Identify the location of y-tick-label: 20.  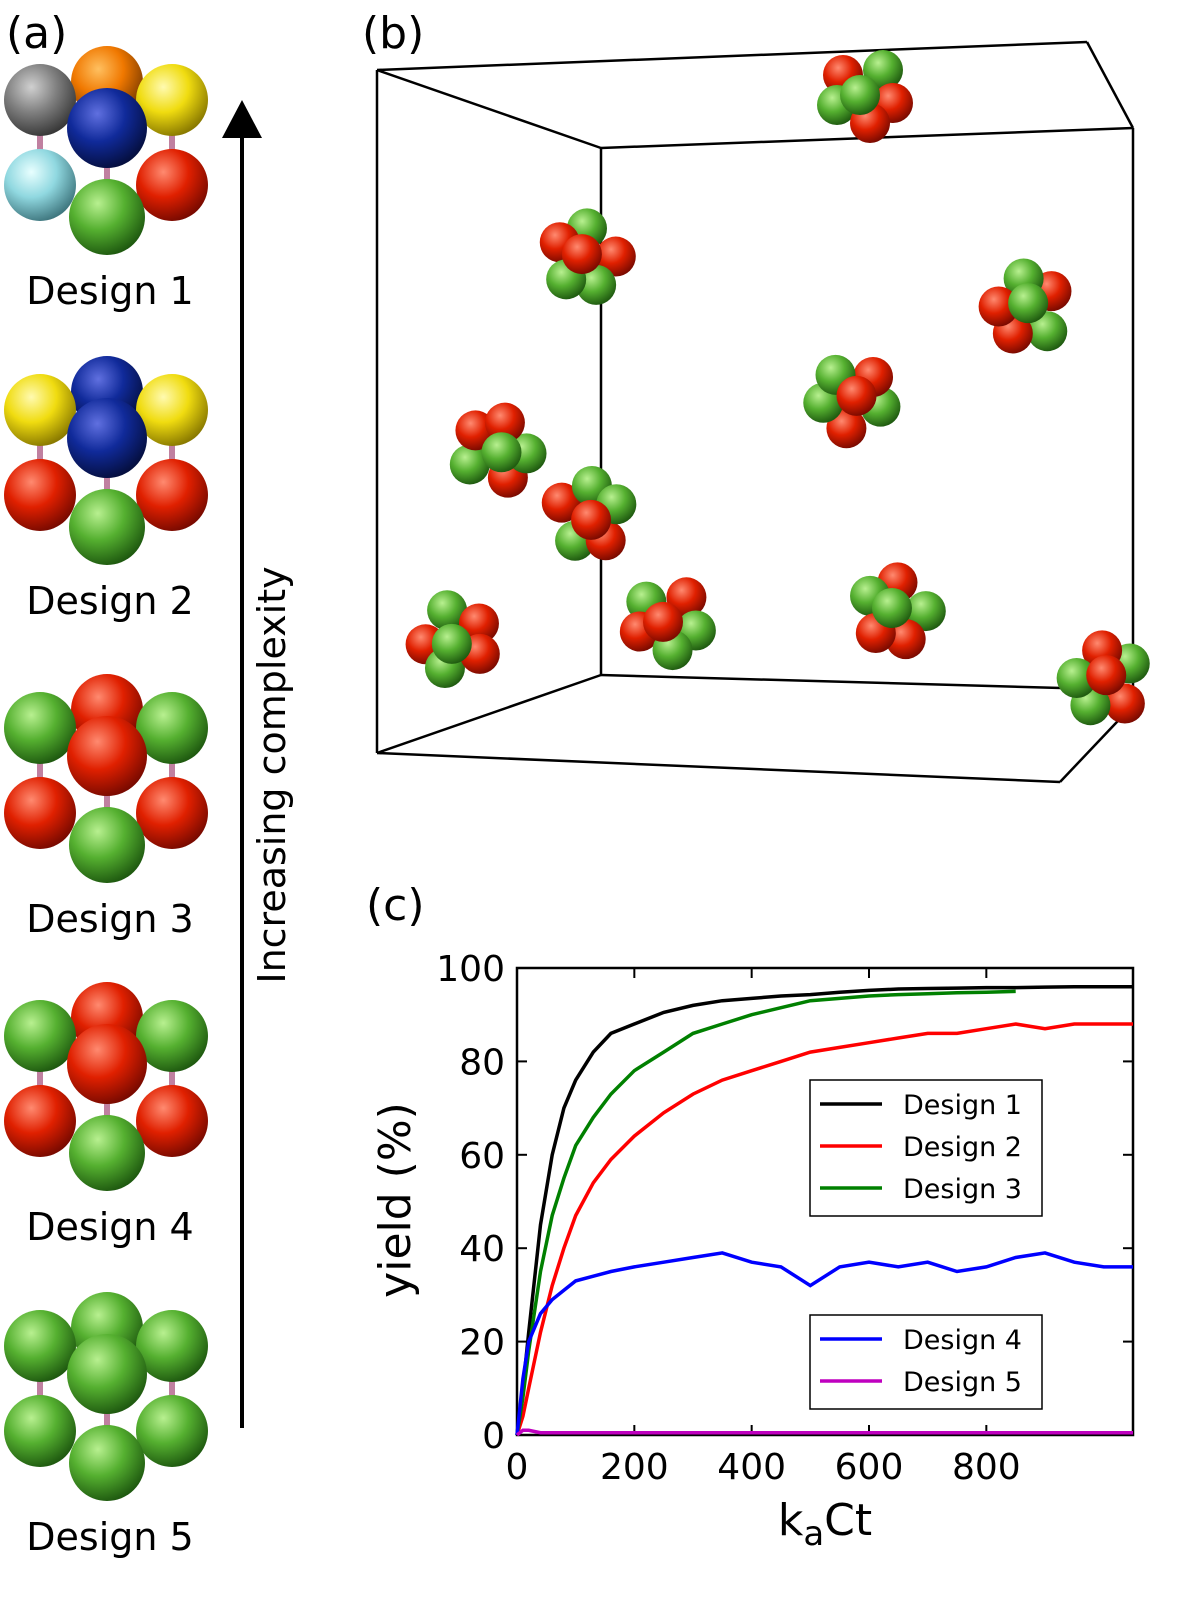
(482, 1343).